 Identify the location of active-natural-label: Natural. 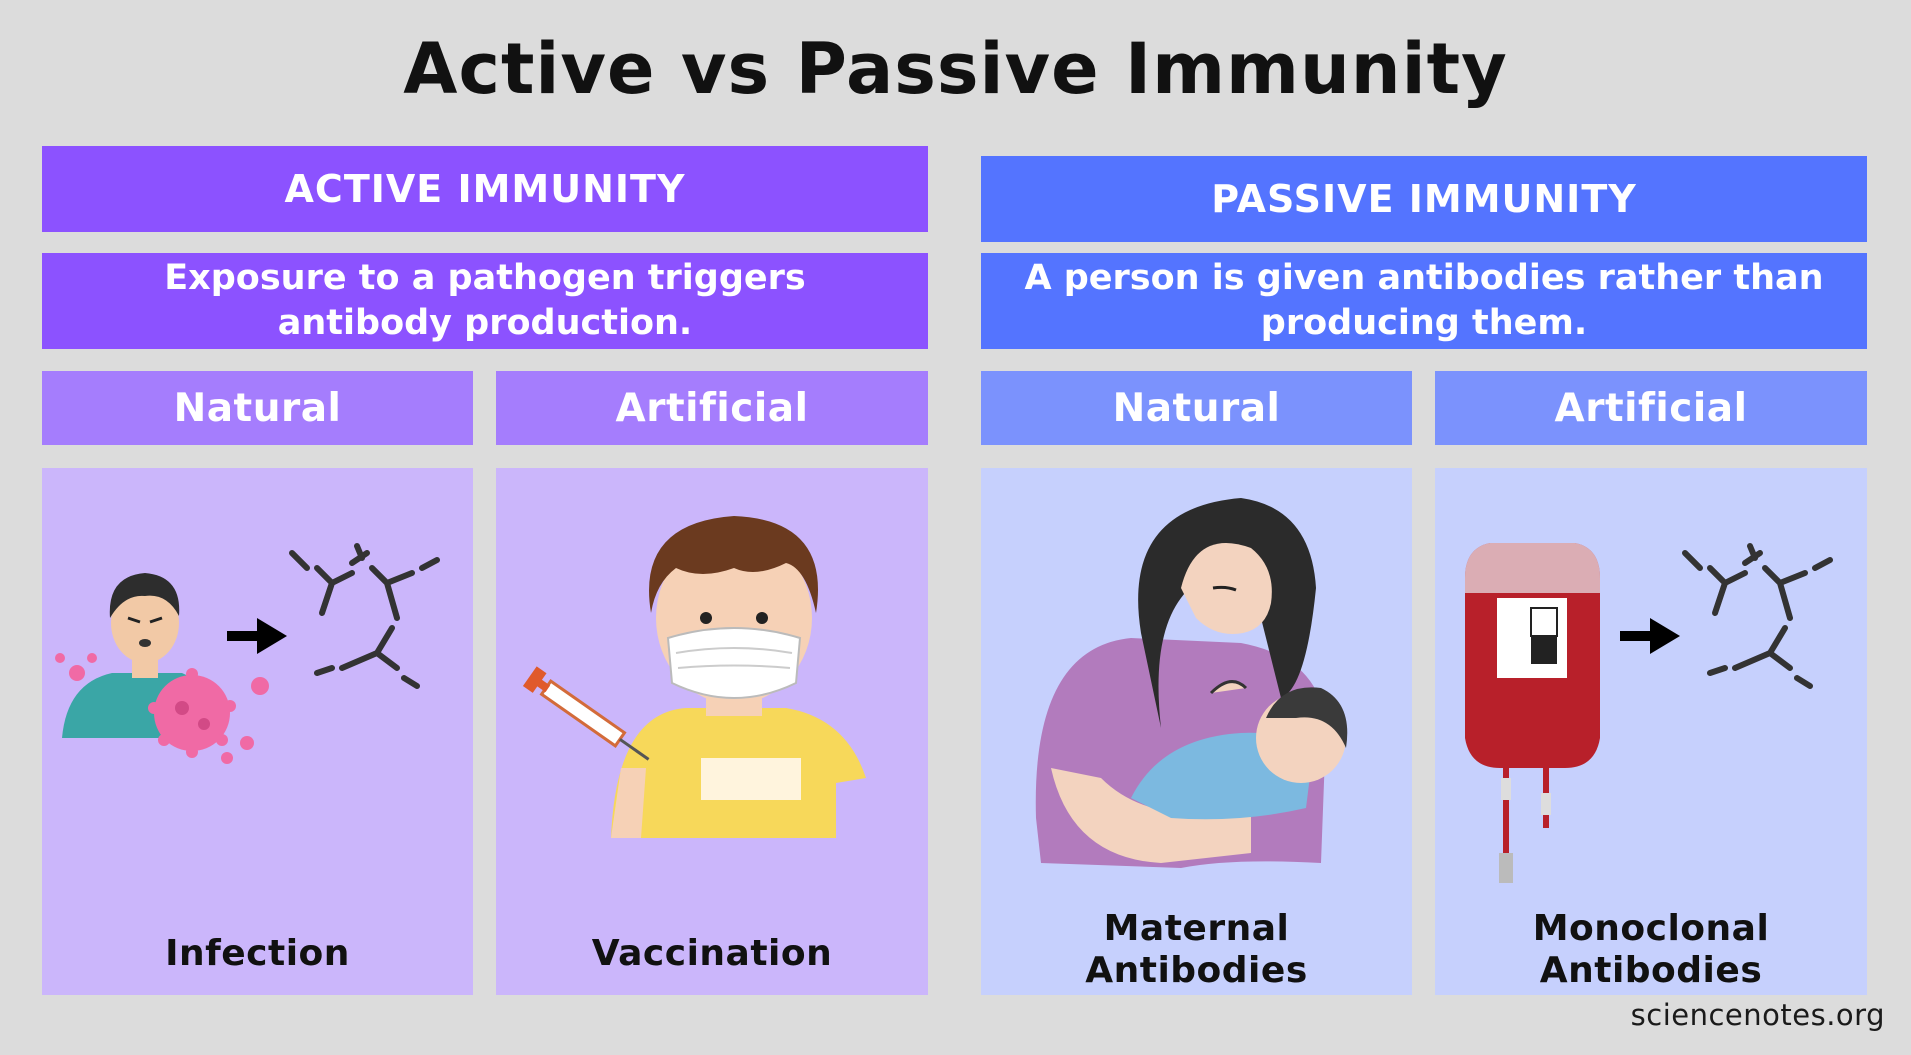
(257, 408).